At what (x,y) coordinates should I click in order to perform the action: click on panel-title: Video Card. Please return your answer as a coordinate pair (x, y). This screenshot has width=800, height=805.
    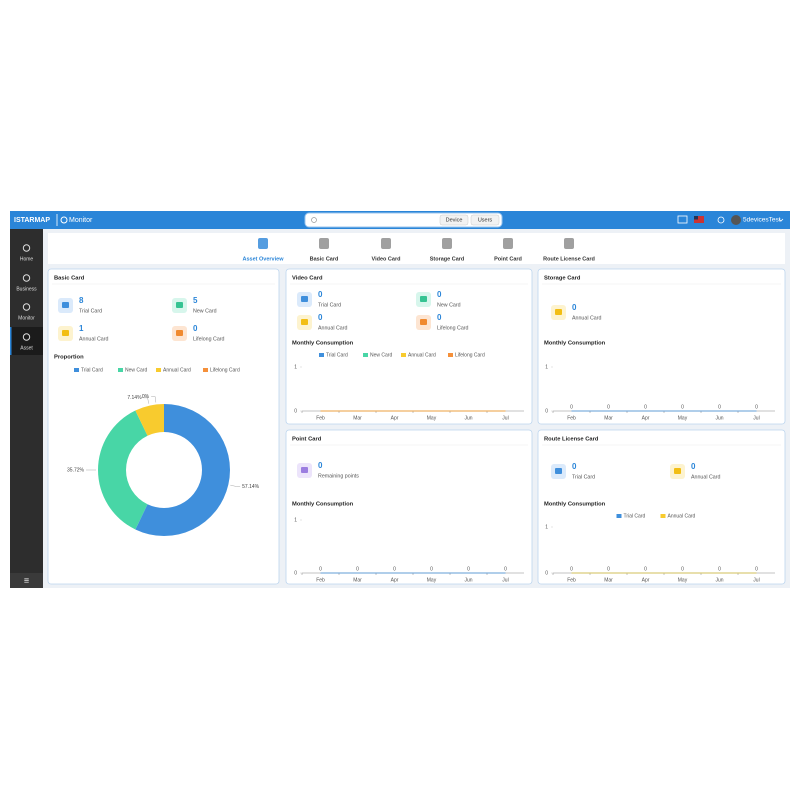
    Looking at the image, I should click on (307, 279).